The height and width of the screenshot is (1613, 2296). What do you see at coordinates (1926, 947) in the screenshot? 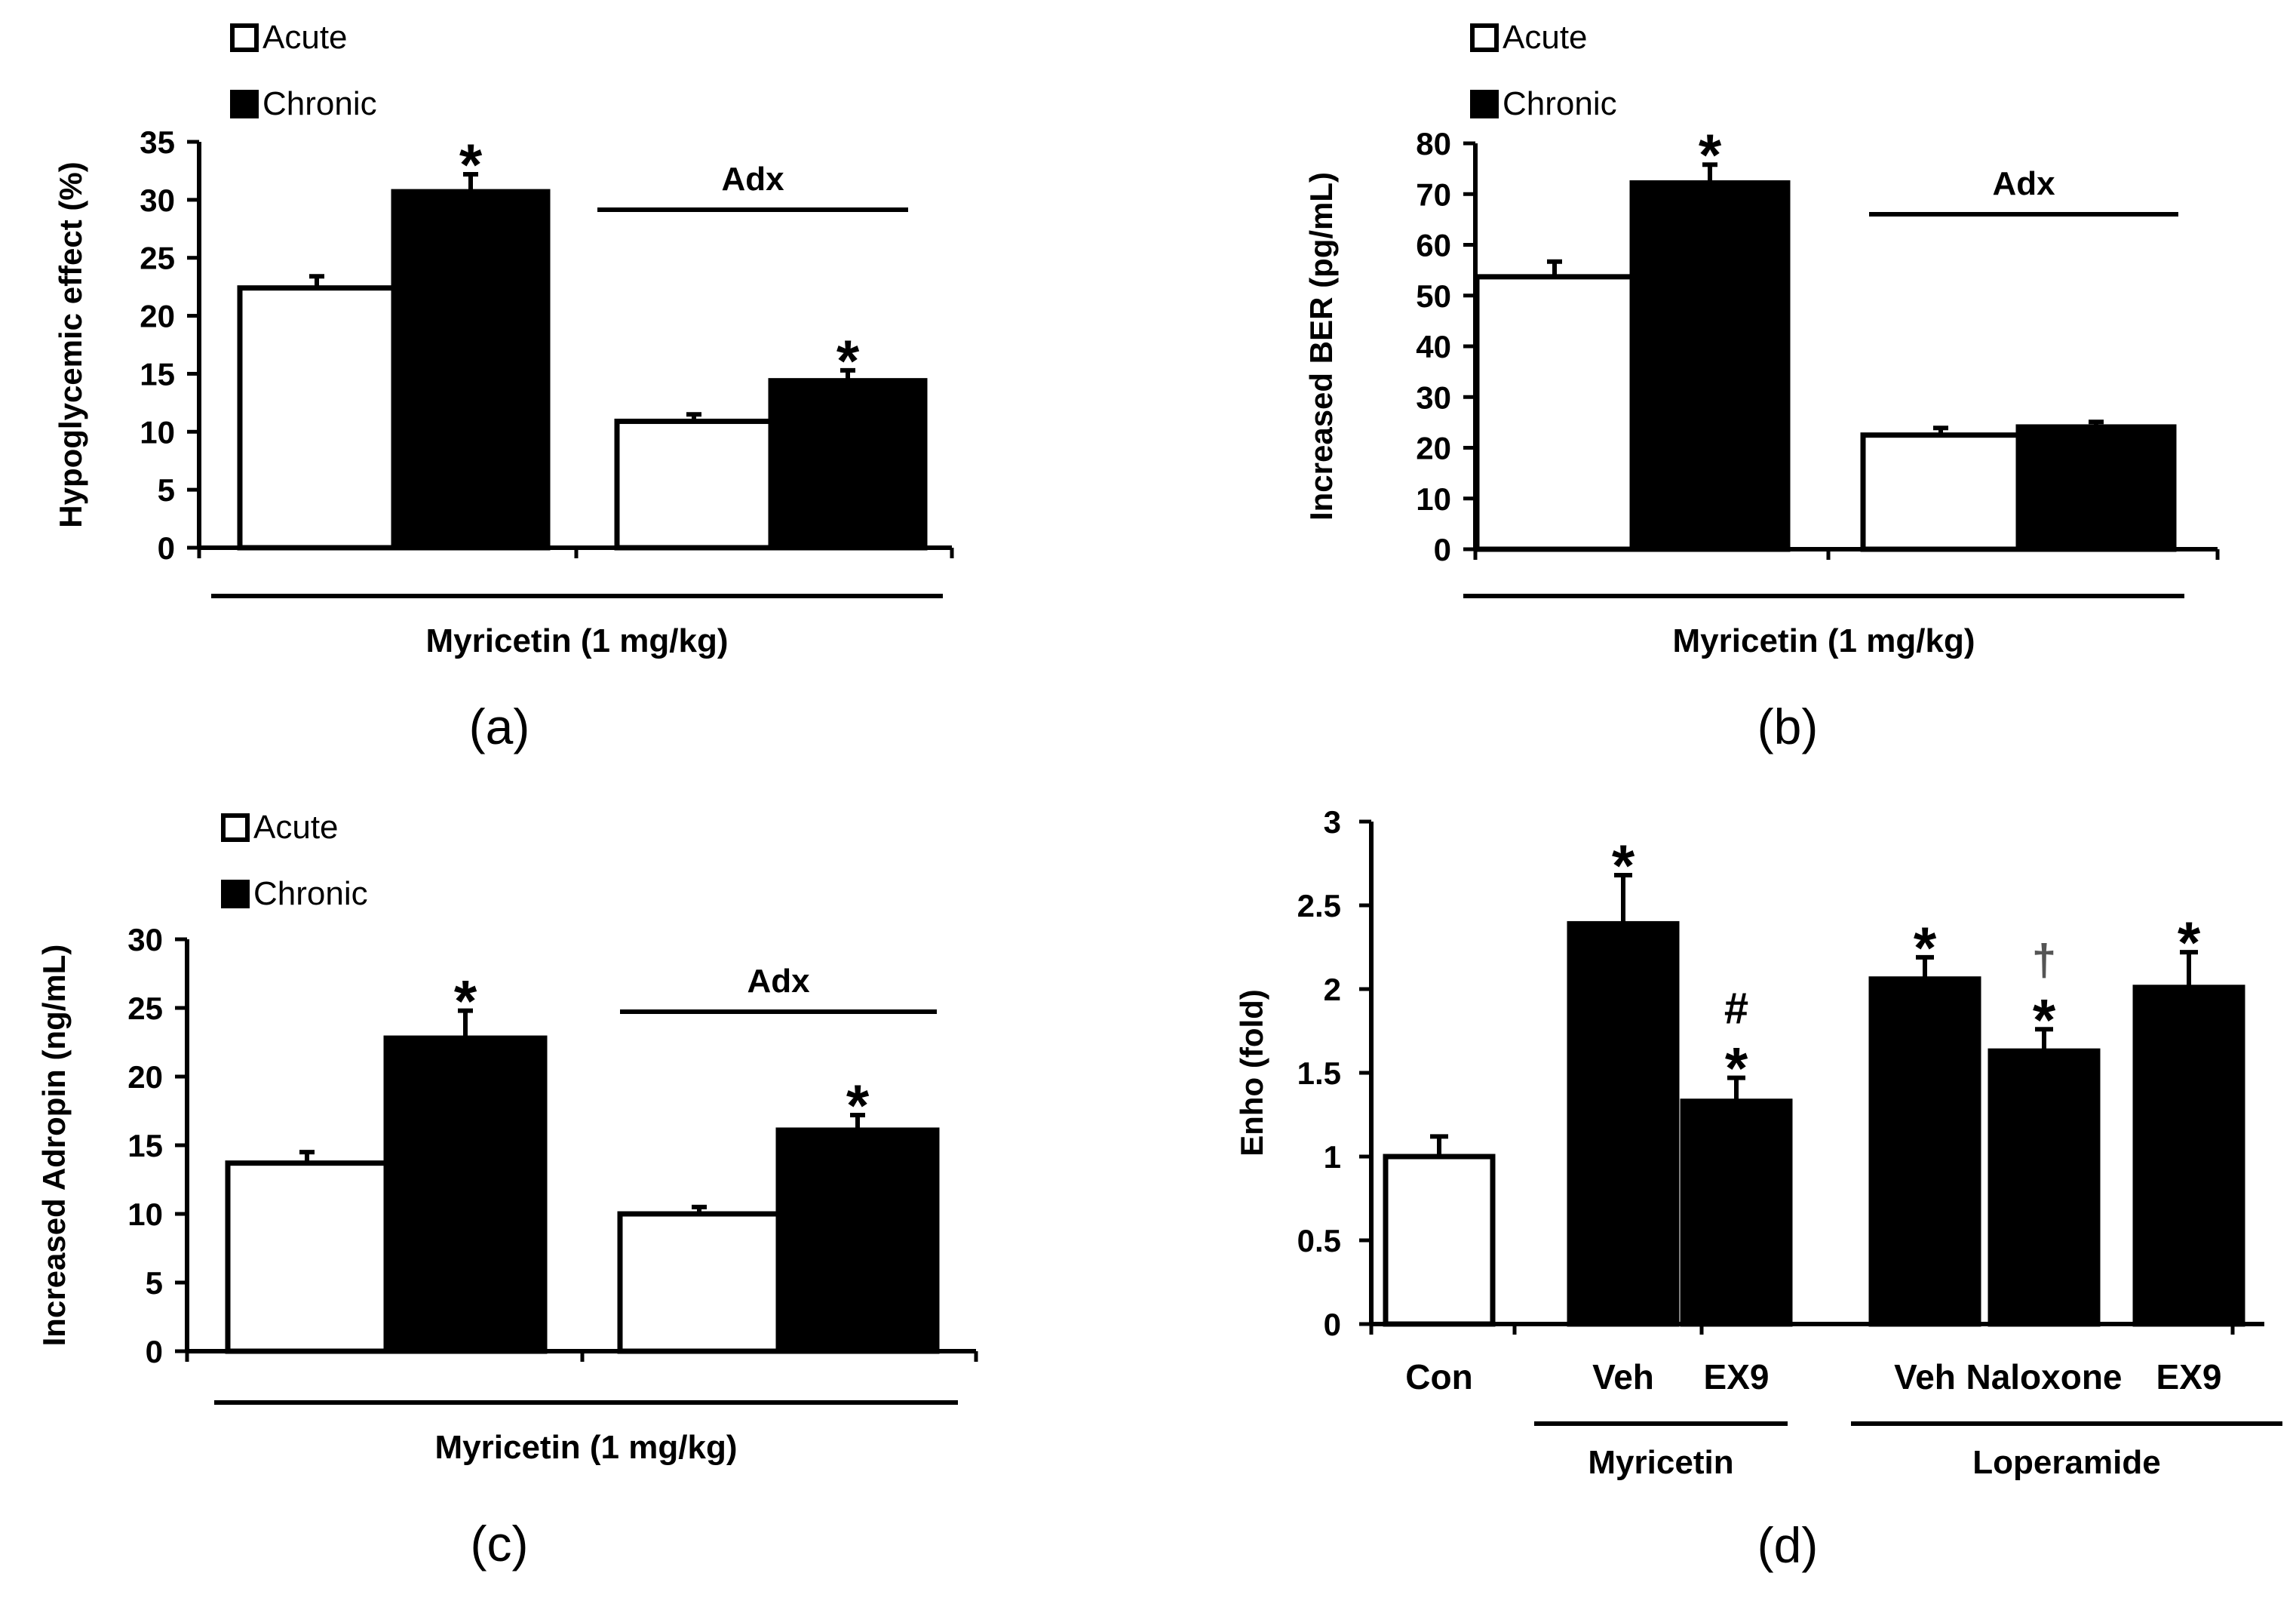
I see `chart-d-mark-2-0: *` at bounding box center [1926, 947].